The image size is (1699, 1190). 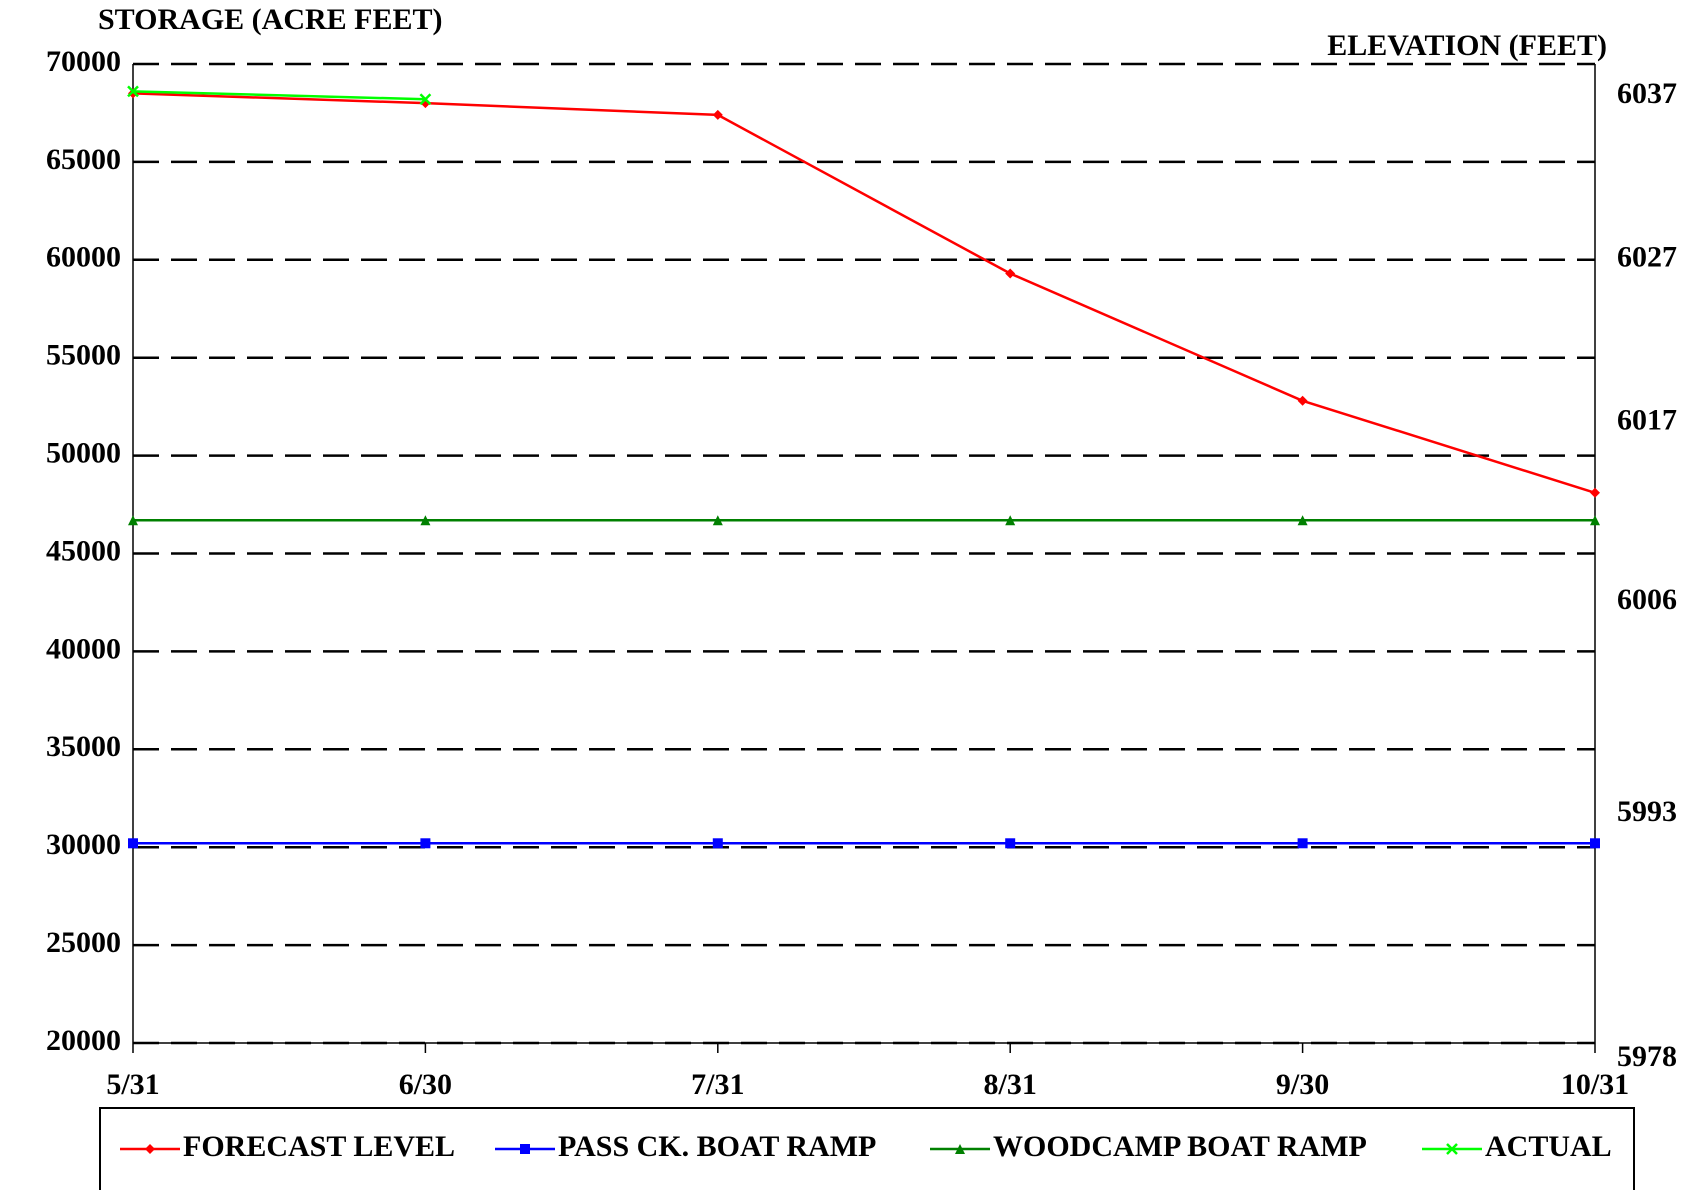 I want to click on y2-tick-label: 6006, so click(x=1647, y=599).